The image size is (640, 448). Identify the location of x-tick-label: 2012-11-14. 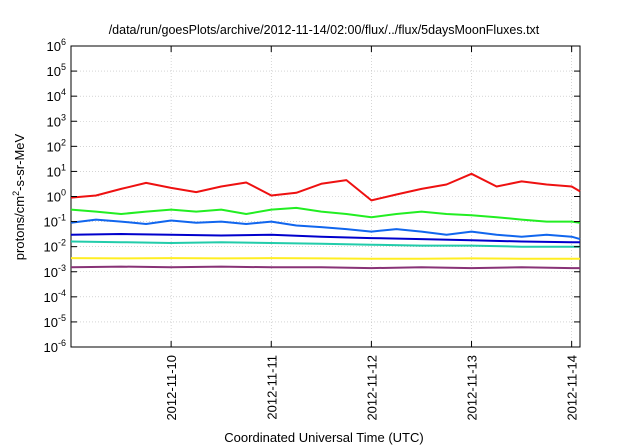
(572, 388).